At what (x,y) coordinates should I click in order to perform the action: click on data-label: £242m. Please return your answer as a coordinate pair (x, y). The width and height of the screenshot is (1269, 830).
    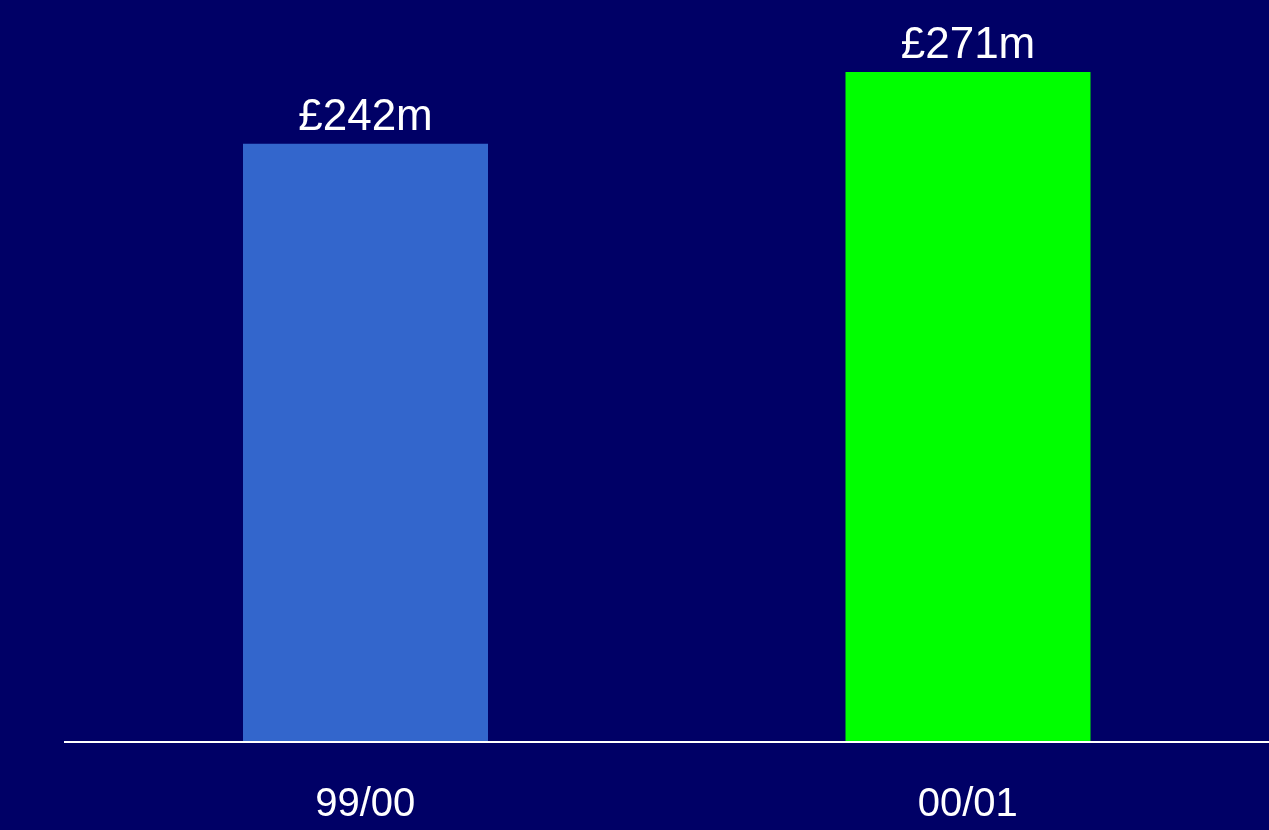
    Looking at the image, I should click on (365, 114).